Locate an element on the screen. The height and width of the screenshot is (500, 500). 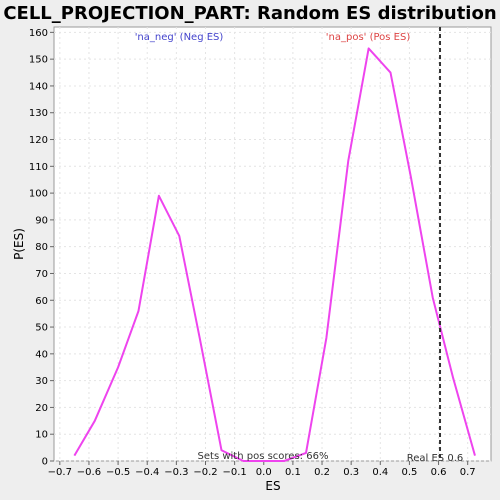
y-tick-label: 150 is located at coordinates (38, 60).